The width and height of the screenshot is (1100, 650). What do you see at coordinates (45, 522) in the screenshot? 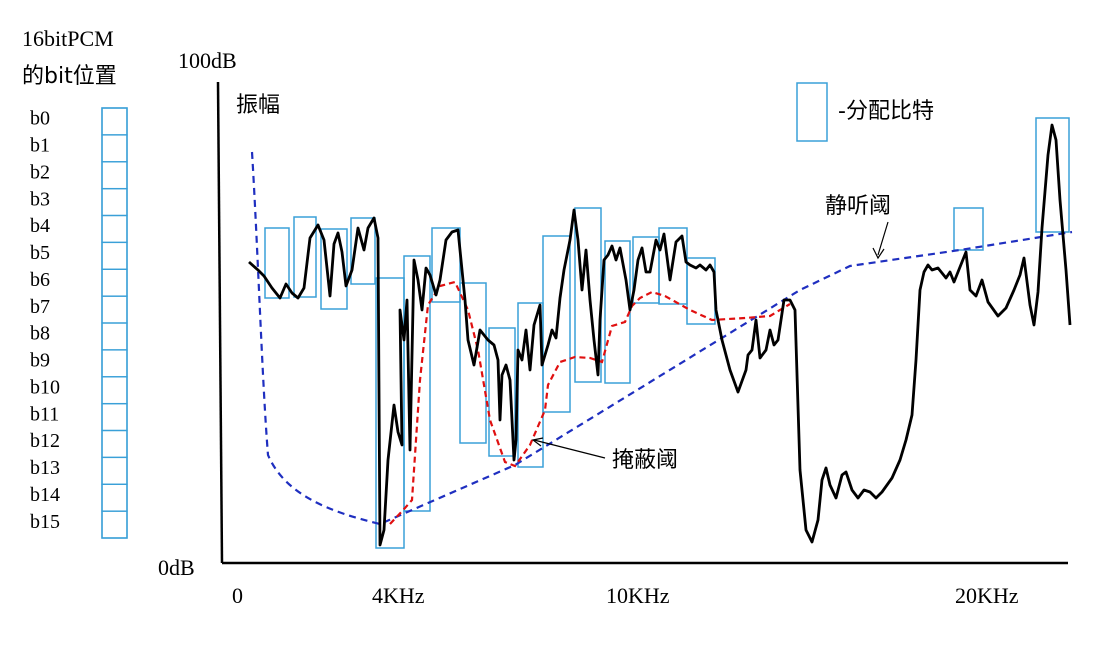
I see `bit-label-b15: b15` at bounding box center [45, 522].